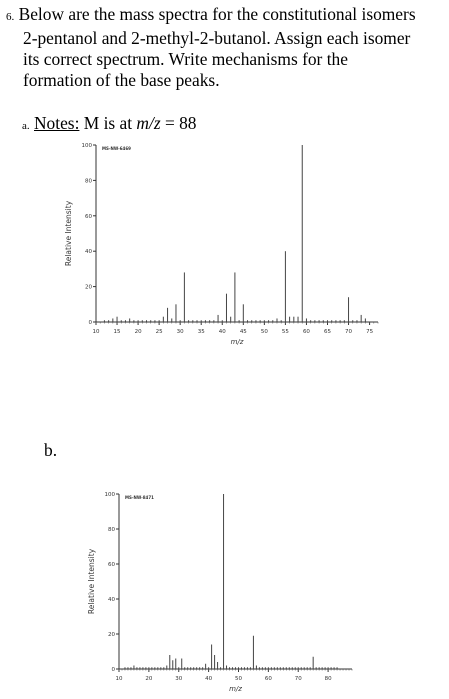  I want to click on spectrum-a-y-axis-label: Relative Intensity, so click(68, 233).